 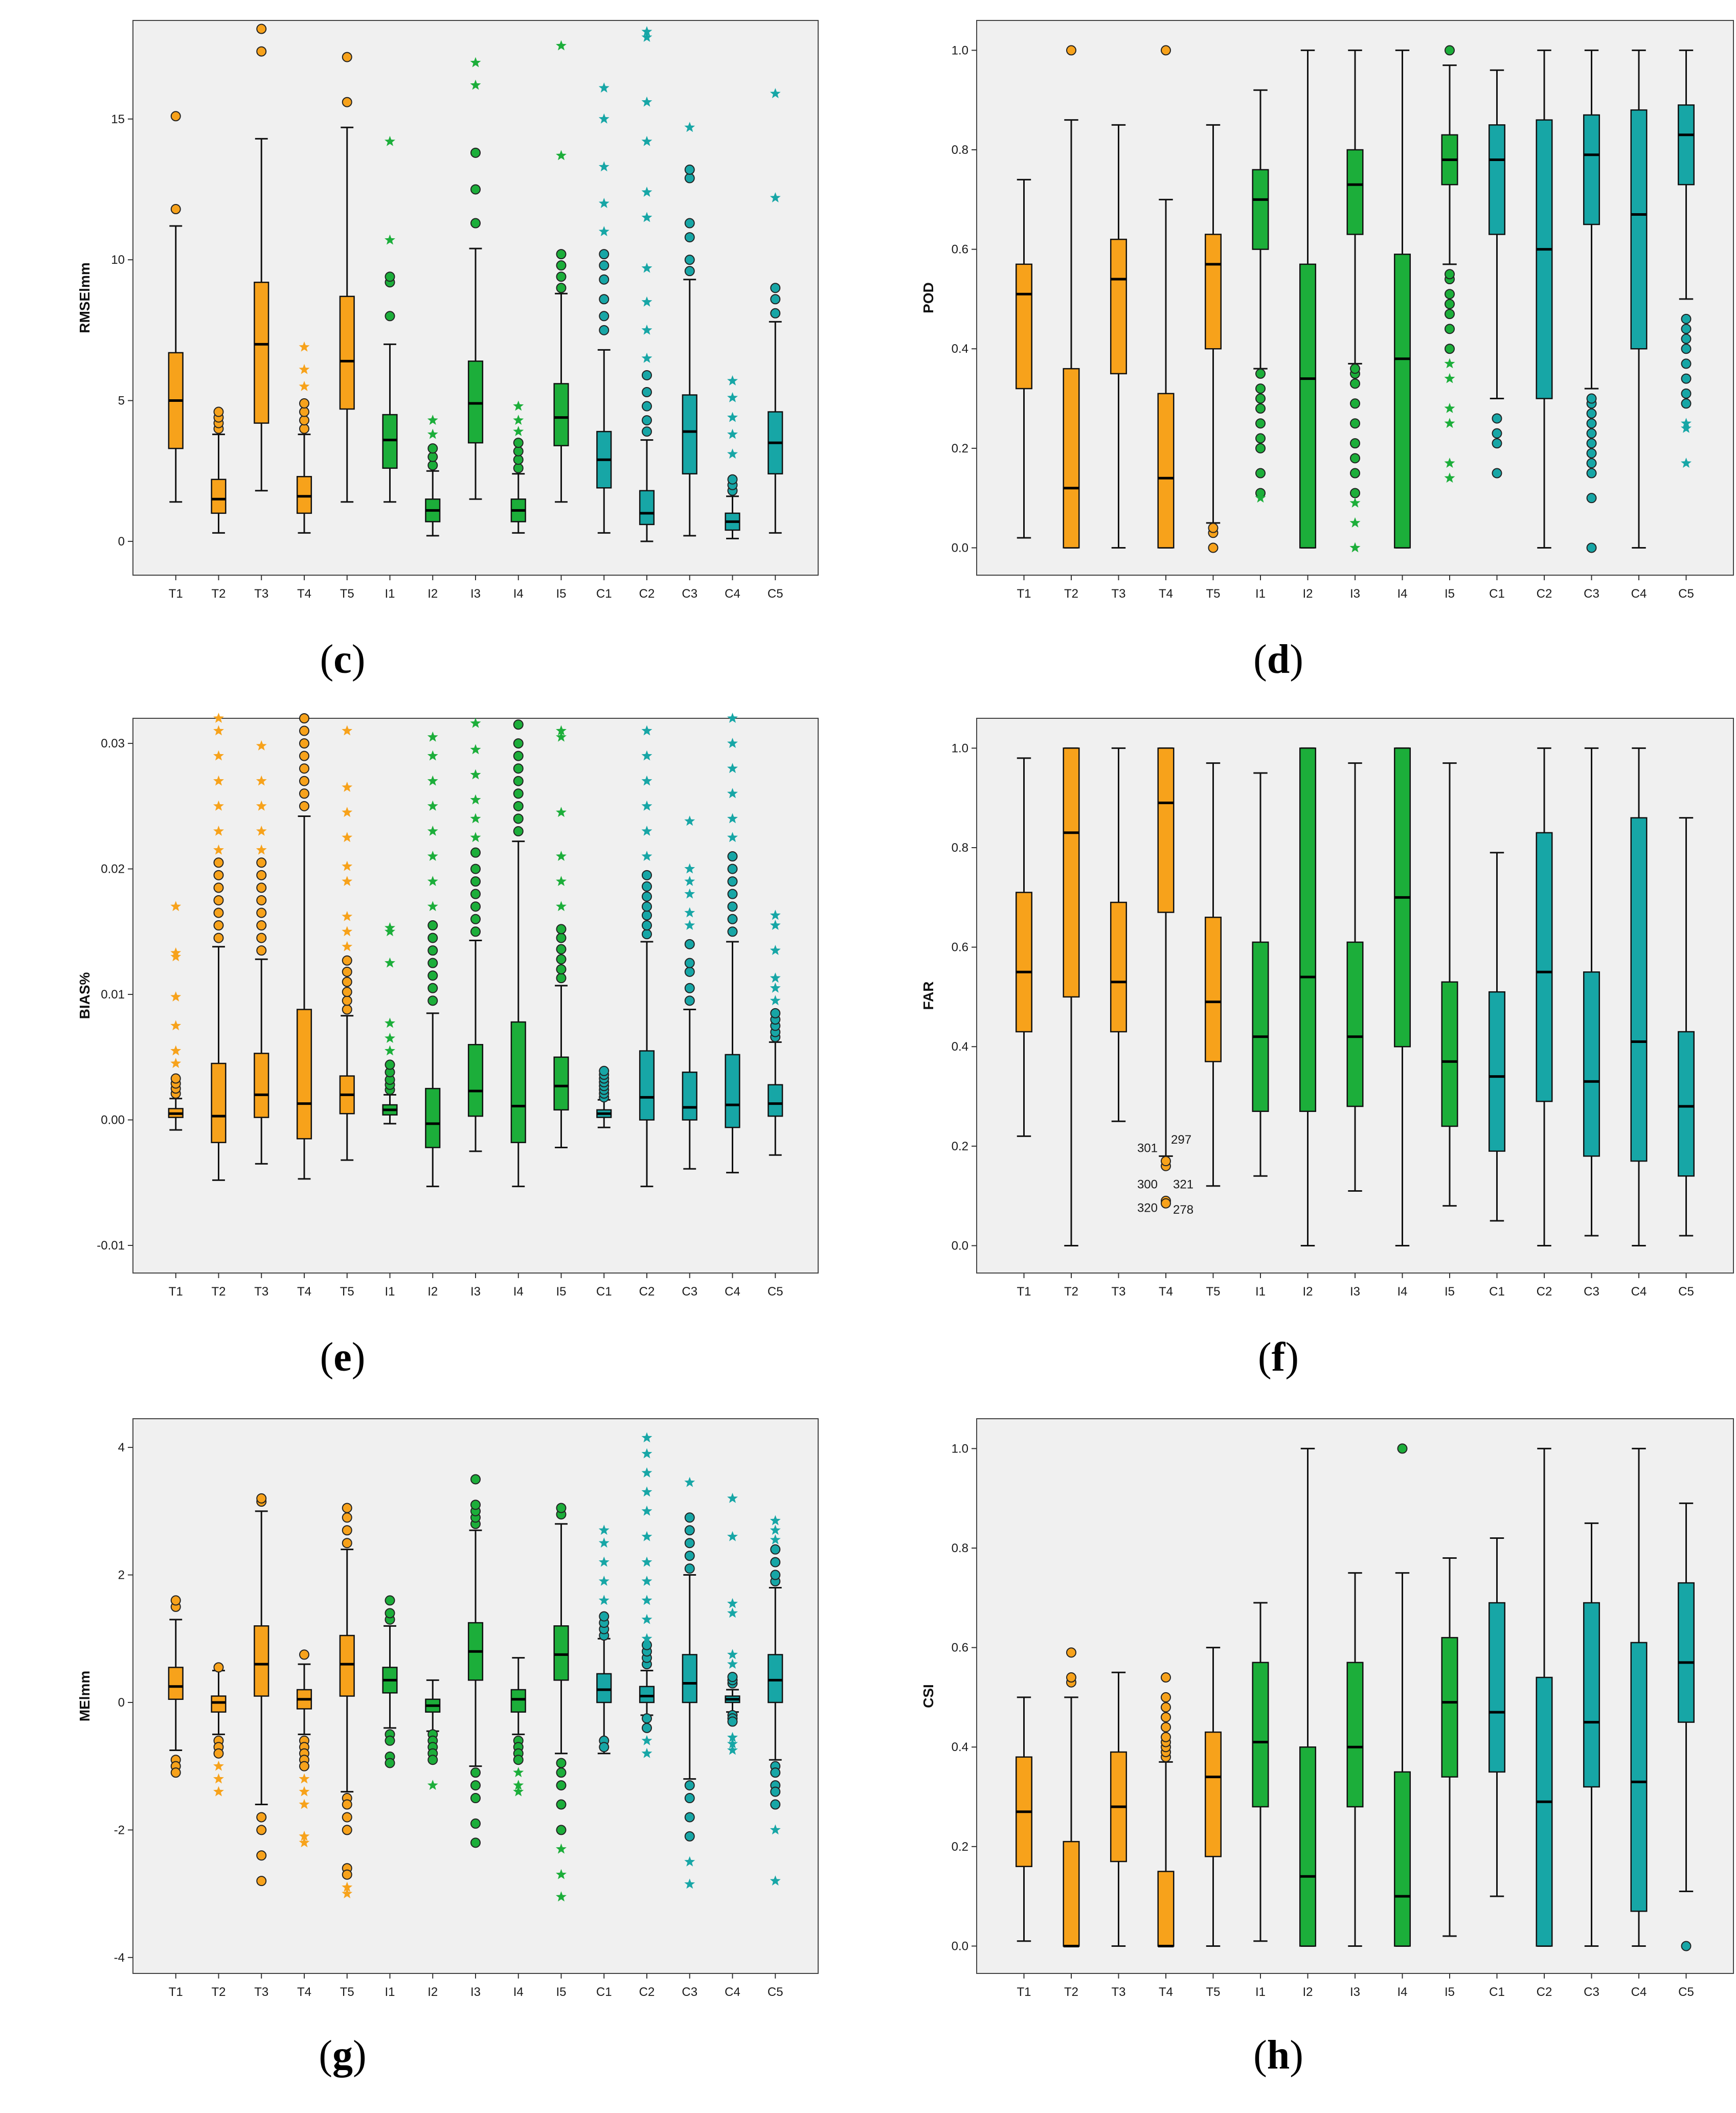 I want to click on caption-letter-c: c, so click(x=342, y=659).